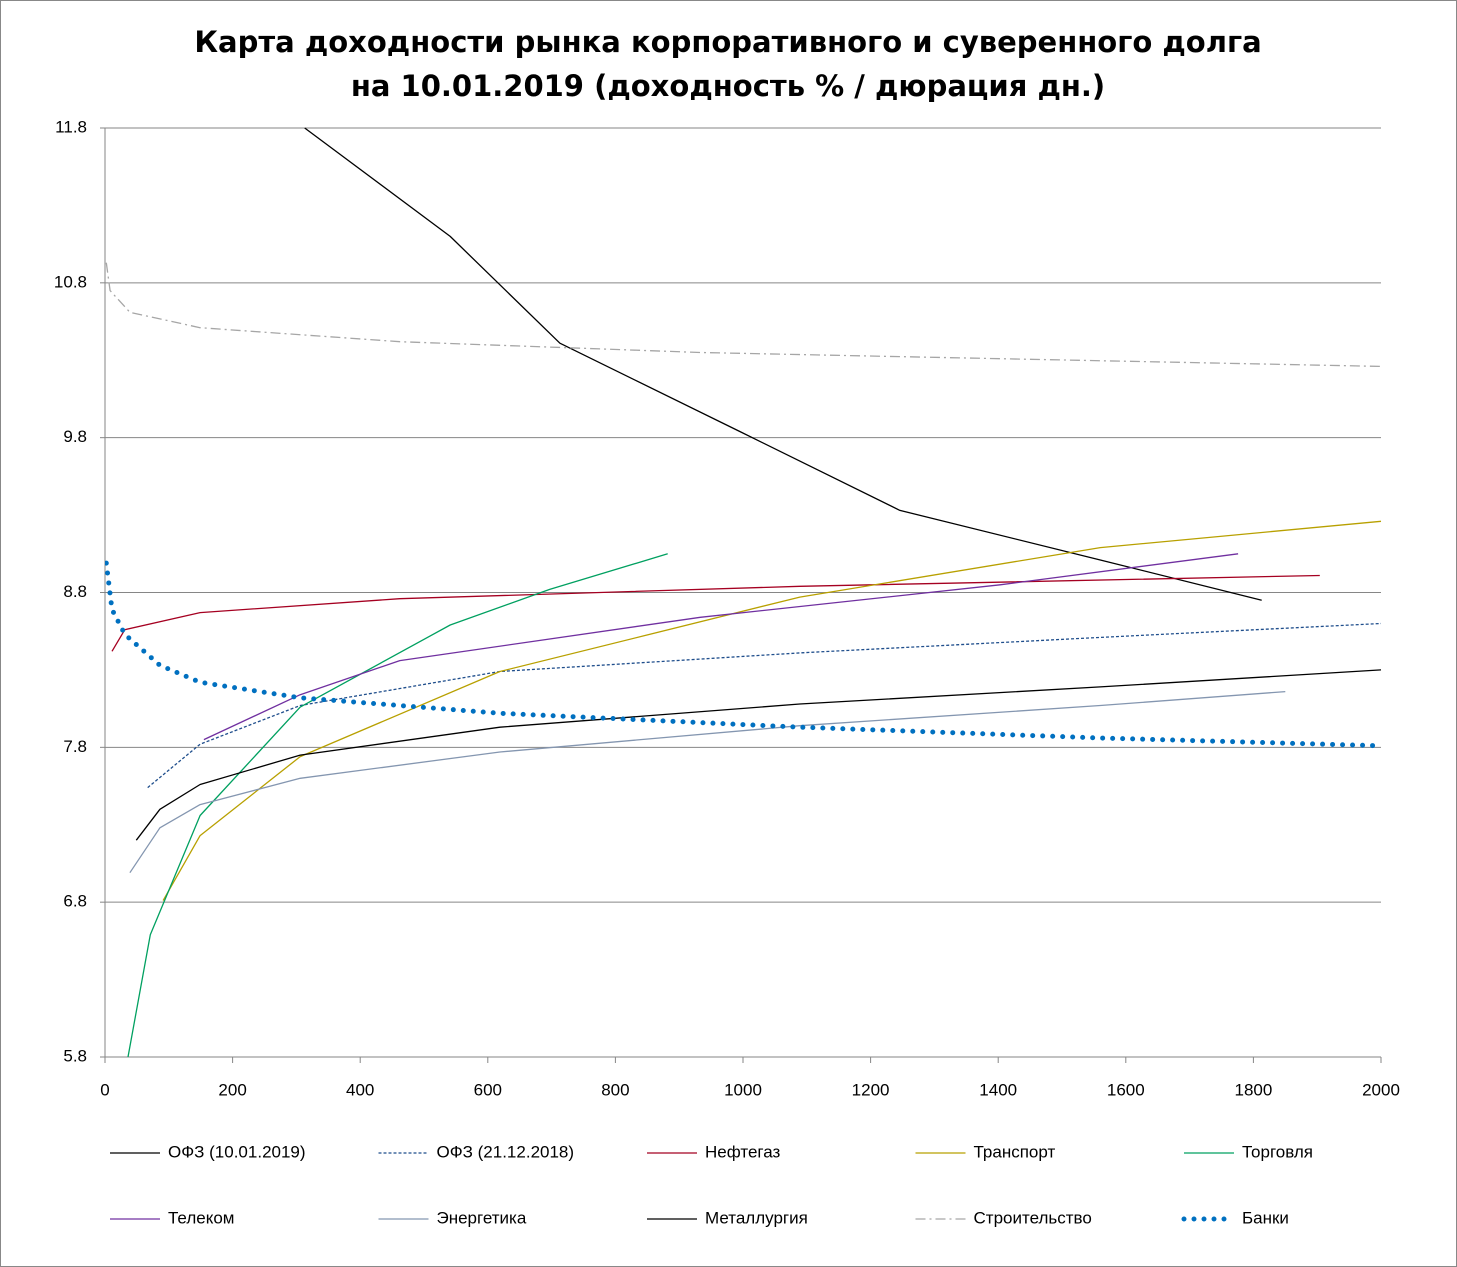  I want to click on legend-label: Торговля, so click(1277, 1151).